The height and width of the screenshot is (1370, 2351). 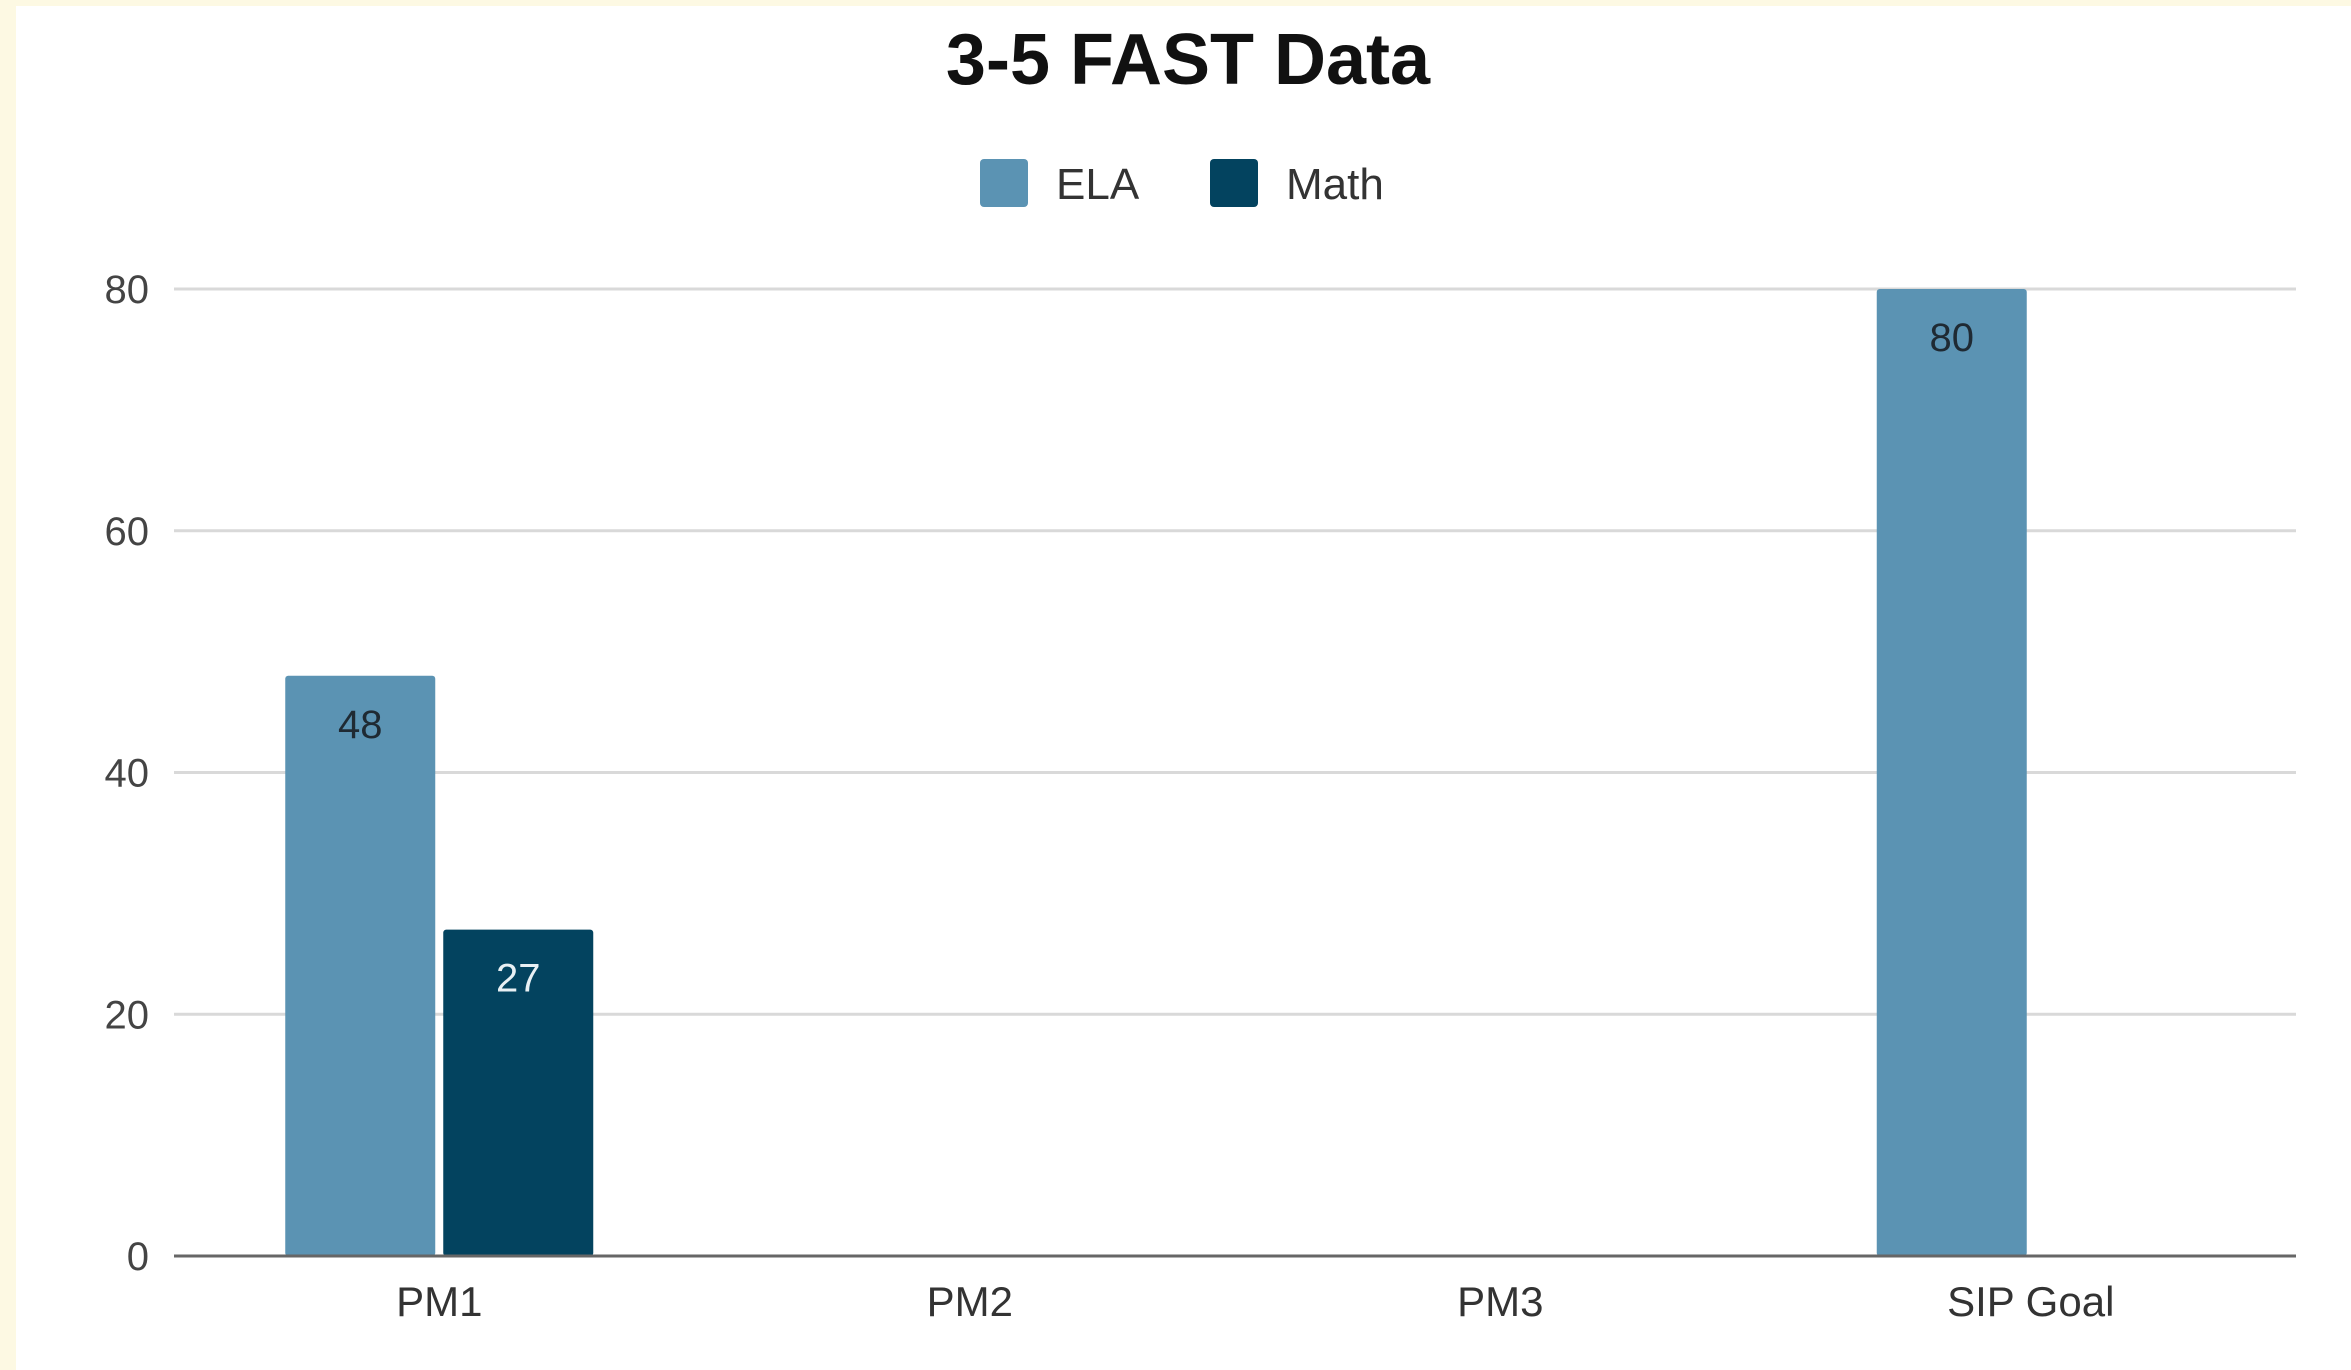 I want to click on x-axis: PM1 PM2 PM3 SIP Goal, so click(x=1235, y=1289).